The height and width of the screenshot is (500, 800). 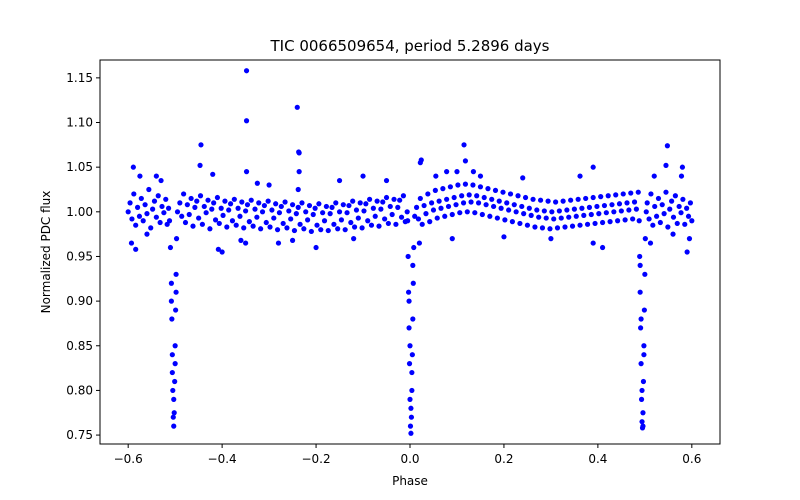 I want to click on x-tick-label: 0.4, so click(x=597, y=459).